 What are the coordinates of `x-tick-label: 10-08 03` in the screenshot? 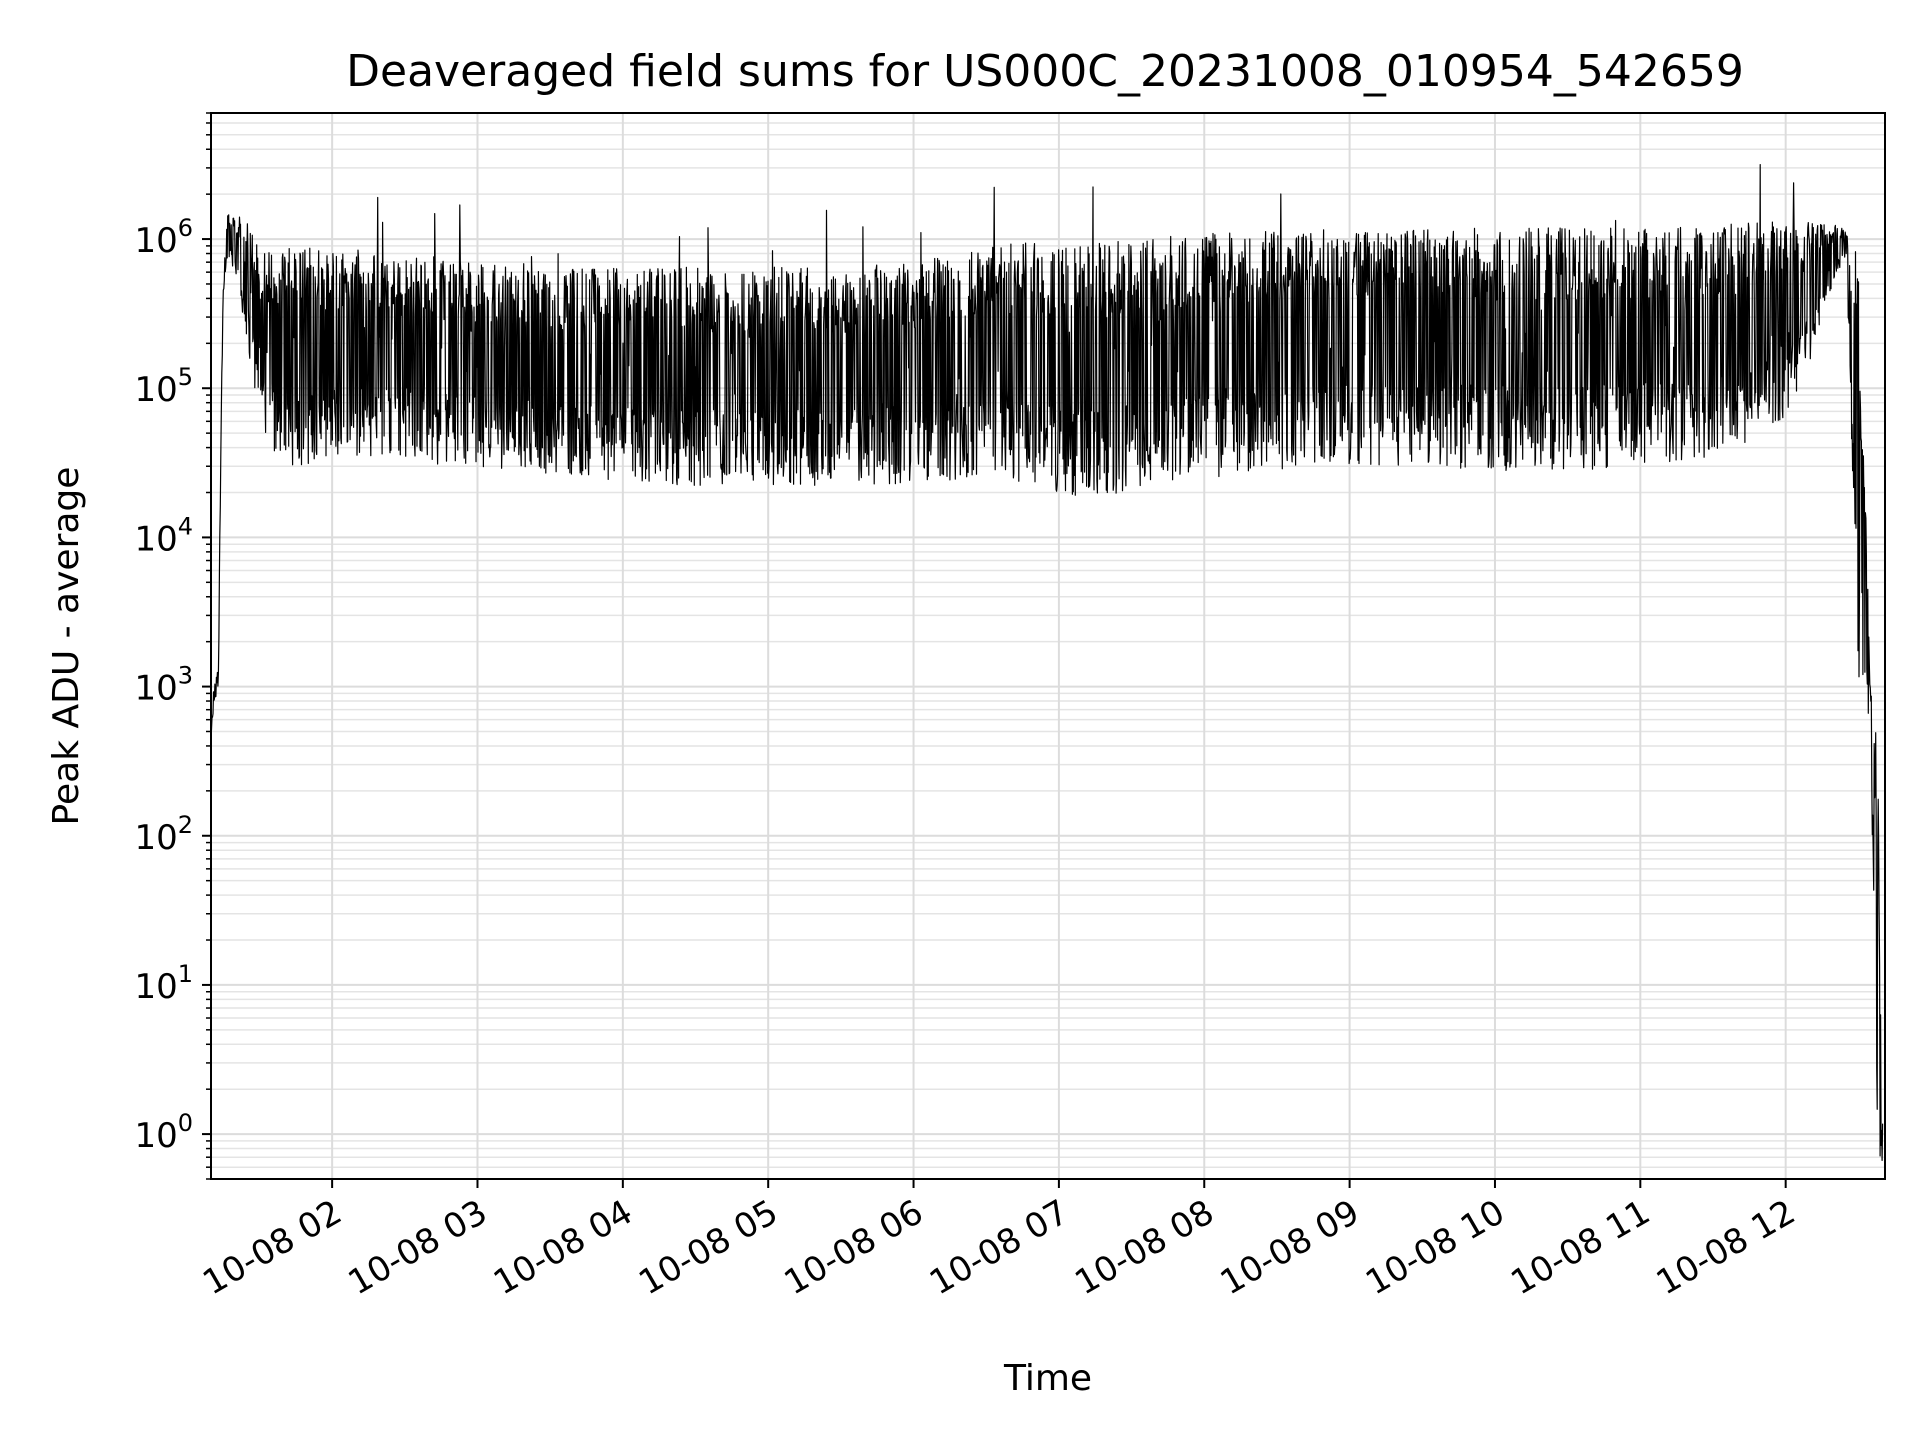 It's located at (418, 1247).